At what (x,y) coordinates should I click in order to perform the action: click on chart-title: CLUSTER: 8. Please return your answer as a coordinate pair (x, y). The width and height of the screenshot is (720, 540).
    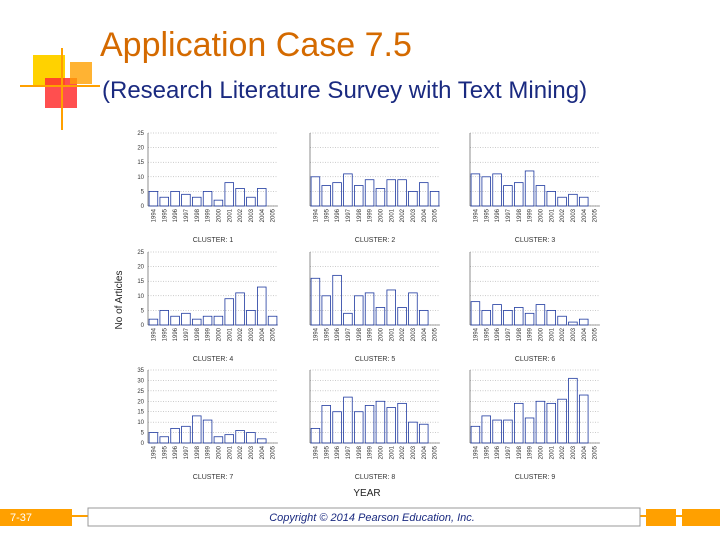
    Looking at the image, I should click on (375, 477).